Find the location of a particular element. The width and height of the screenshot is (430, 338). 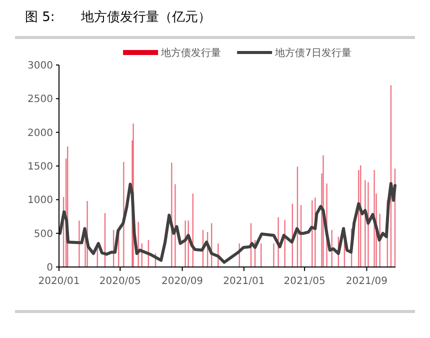

y-tick-label: 1000 is located at coordinates (40, 200).